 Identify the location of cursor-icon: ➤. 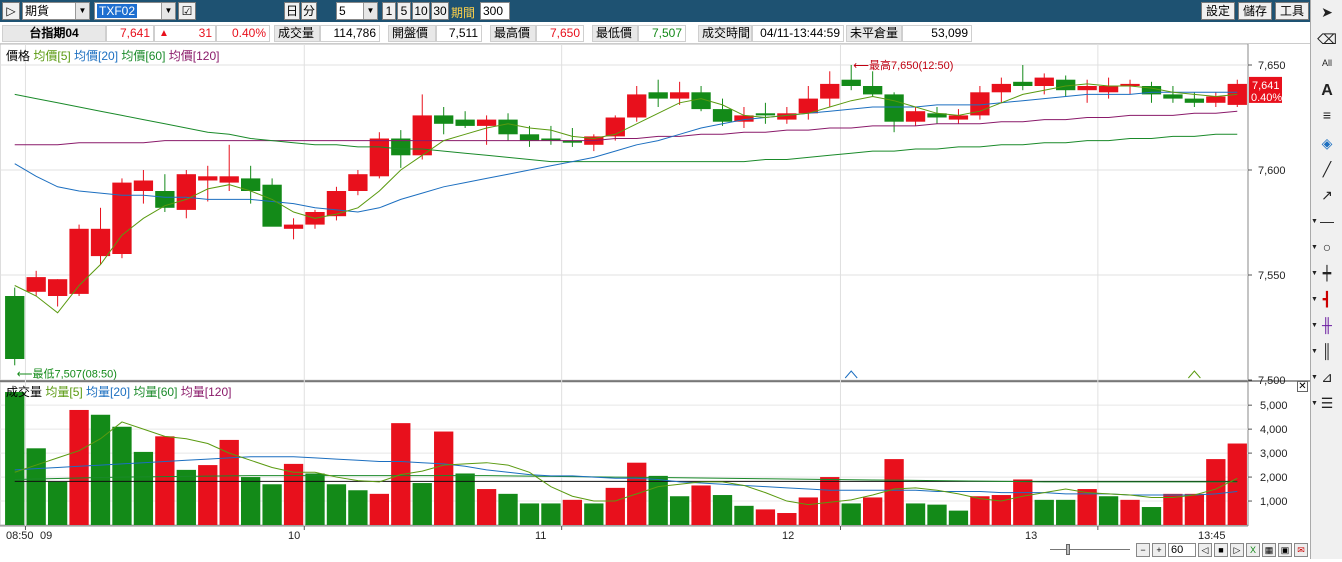
(1327, 12).